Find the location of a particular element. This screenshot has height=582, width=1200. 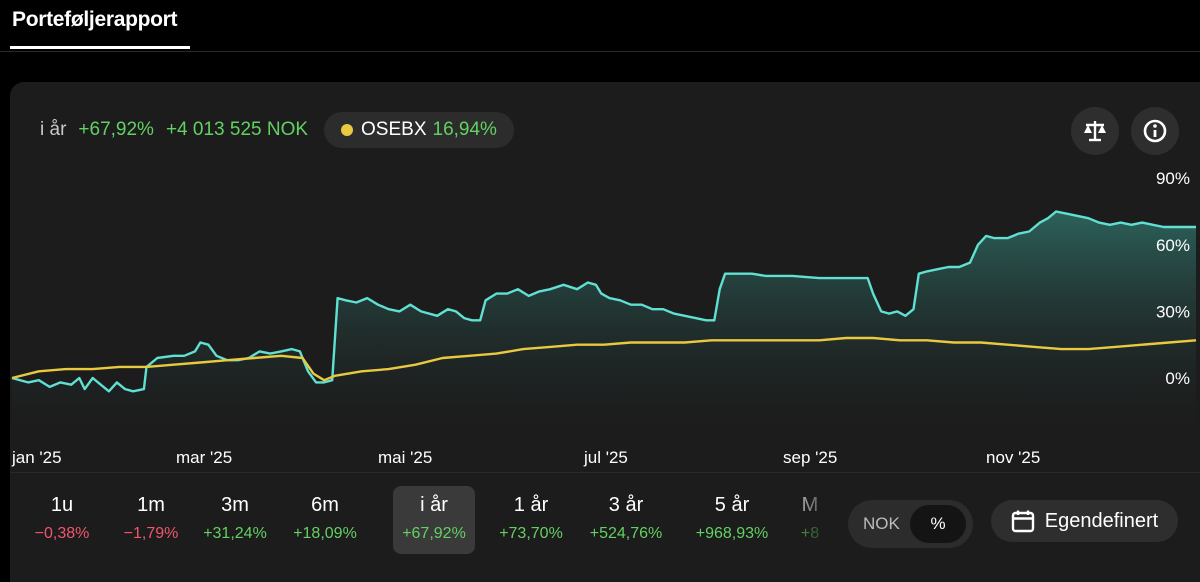

benchmark-return: 16,94% is located at coordinates (464, 129).